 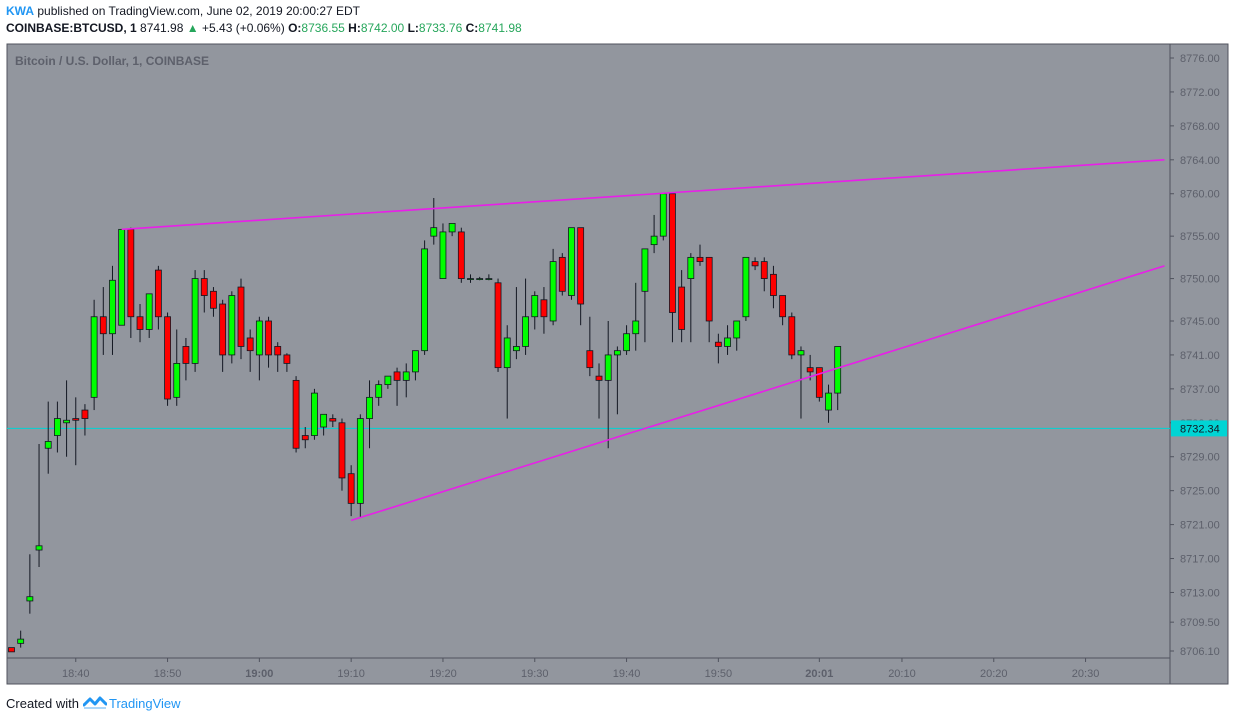 What do you see at coordinates (168, 674) in the screenshot?
I see `x-tick-label: 18:50` at bounding box center [168, 674].